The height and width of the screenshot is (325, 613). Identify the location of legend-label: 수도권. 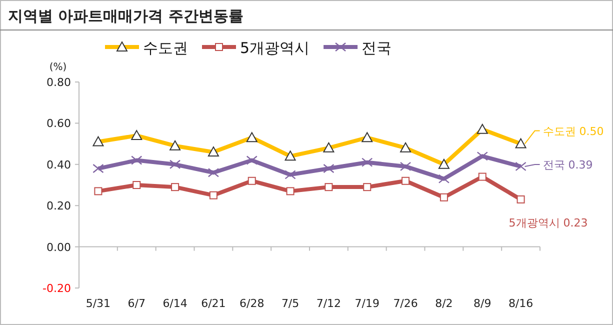
(165, 48).